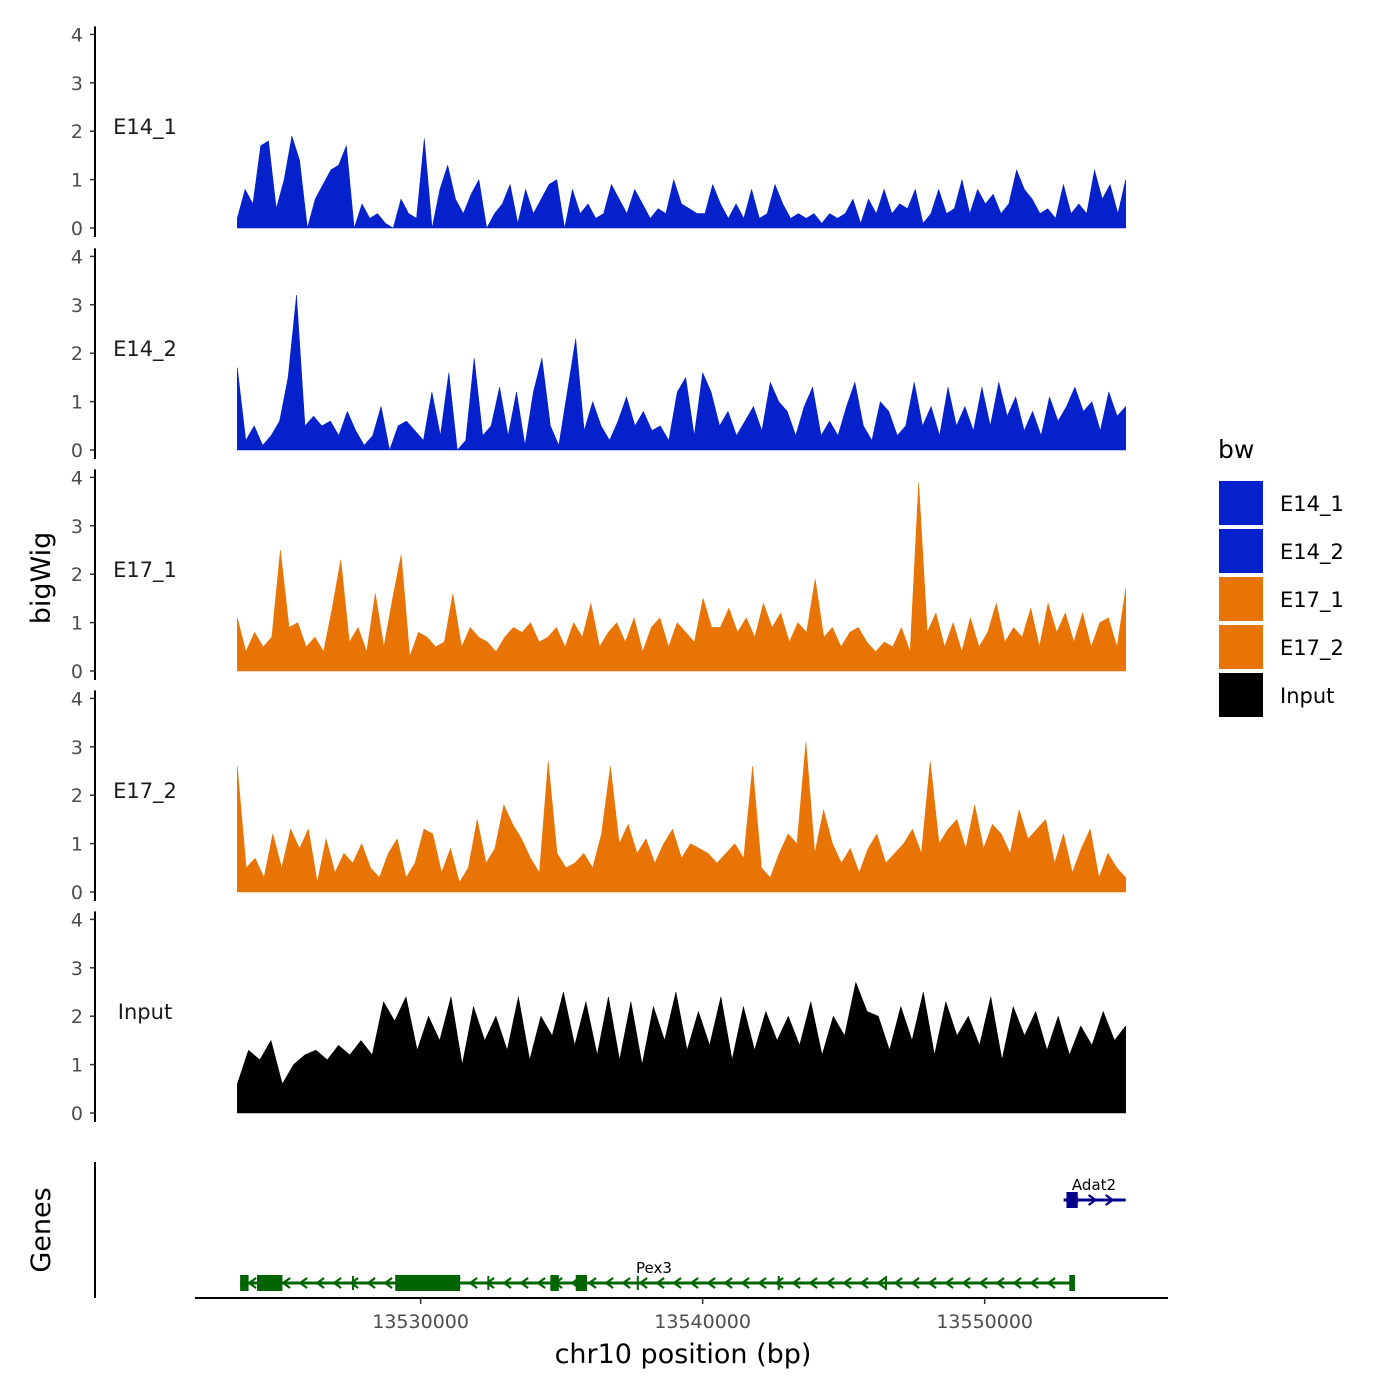 Image resolution: width=1400 pixels, height=1400 pixels. I want to click on gene-label: Adat2, so click(1094, 1185).